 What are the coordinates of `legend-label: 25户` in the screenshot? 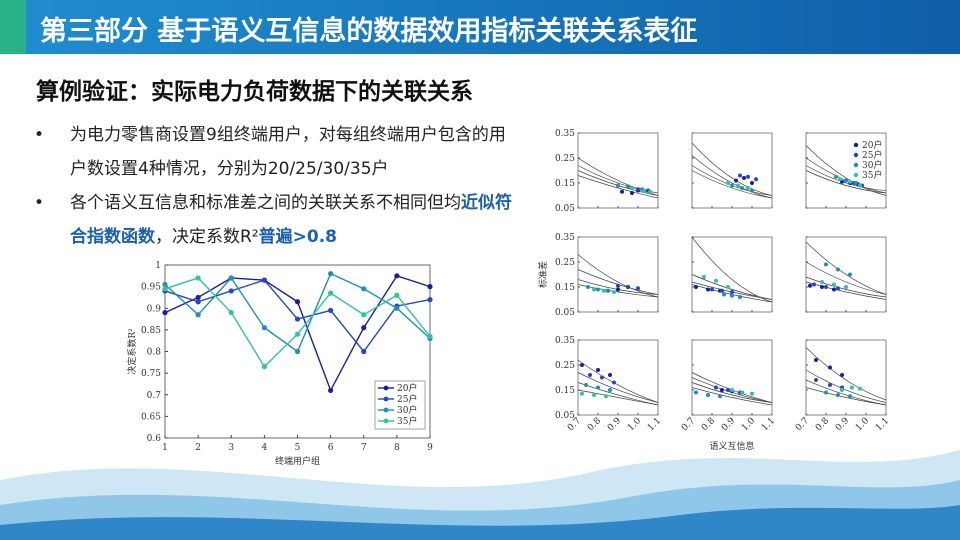 It's located at (872, 155).